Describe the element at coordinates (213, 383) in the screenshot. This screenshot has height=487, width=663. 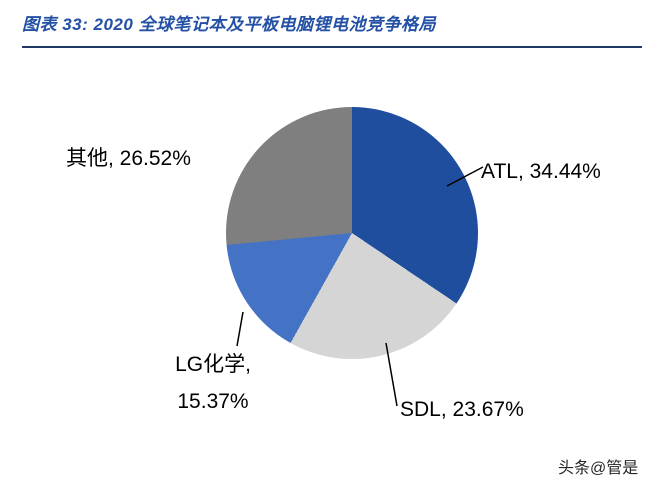
I see `pie-label-lg: LG化学, 15.37%` at that location.